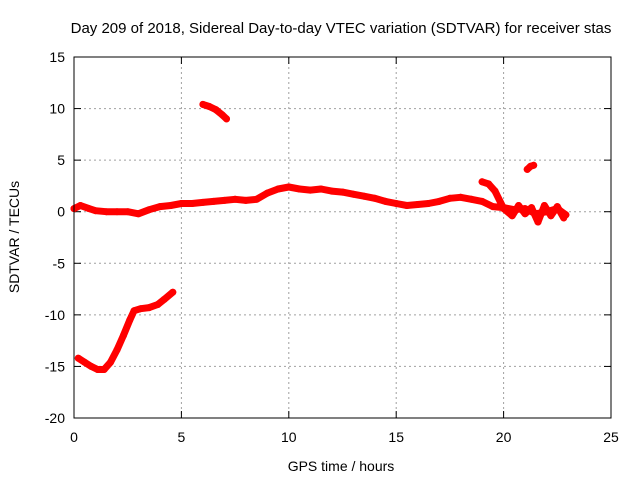  What do you see at coordinates (59, 263) in the screenshot?
I see `y-tick-label: -5` at bounding box center [59, 263].